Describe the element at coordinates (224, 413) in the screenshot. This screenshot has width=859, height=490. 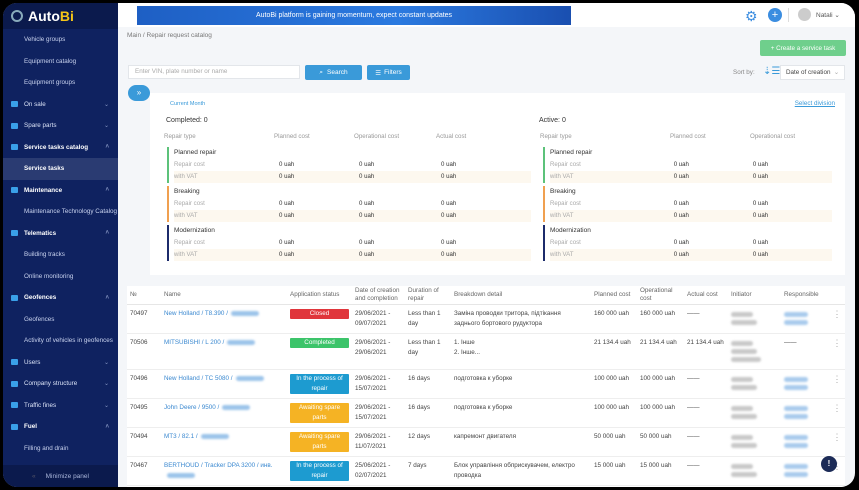
I see `vehicle-name-link: John Deere / 9500 /` at that location.